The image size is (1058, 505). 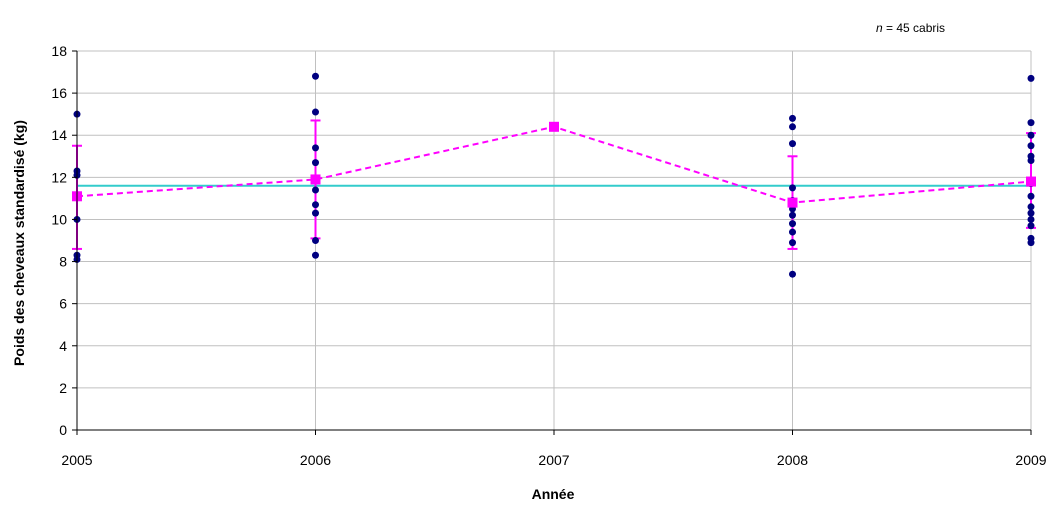 What do you see at coordinates (914, 28) in the screenshot?
I see `sample-size-text: = 45 cabris` at bounding box center [914, 28].